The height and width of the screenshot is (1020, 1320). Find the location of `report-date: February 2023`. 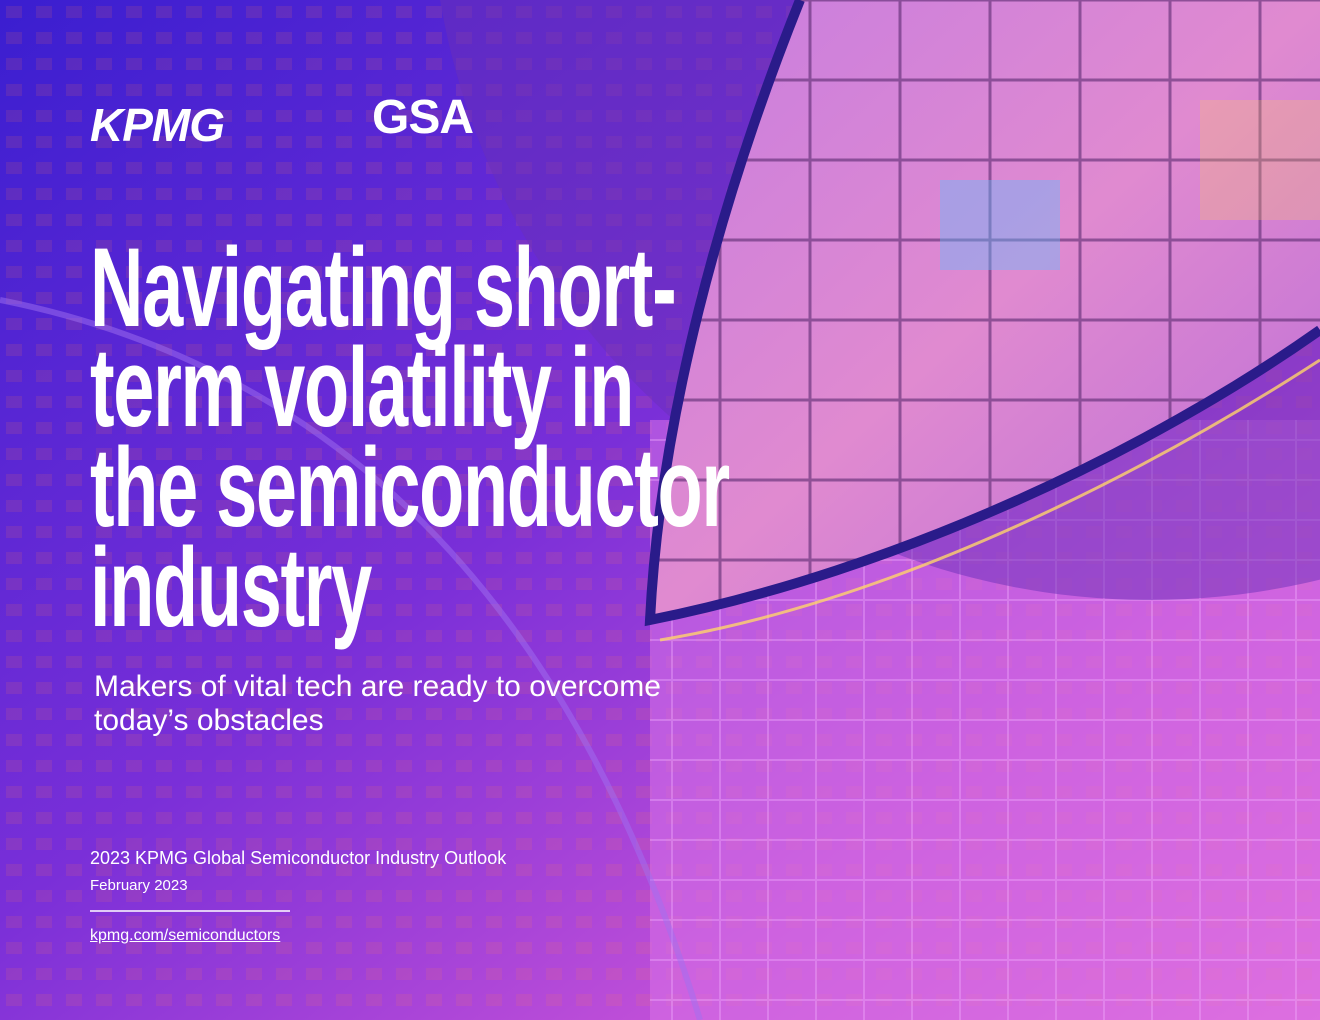

report-date: February 2023 is located at coordinates (139, 885).